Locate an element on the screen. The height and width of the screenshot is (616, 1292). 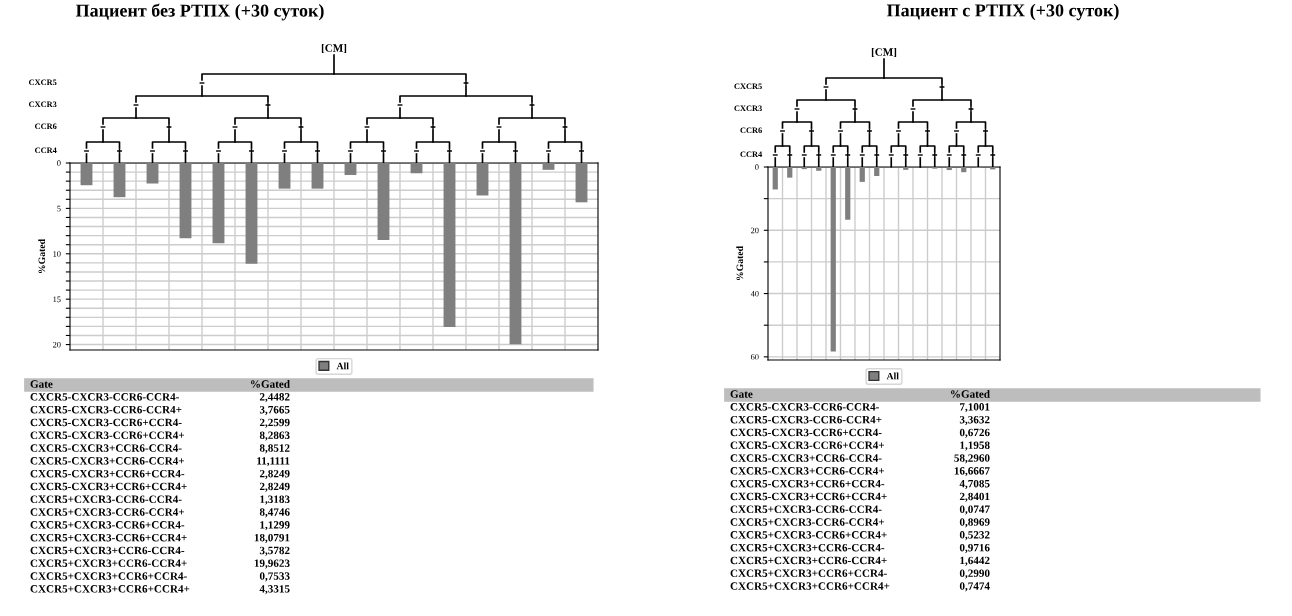
text: 3,7665 is located at coordinates (274, 410).